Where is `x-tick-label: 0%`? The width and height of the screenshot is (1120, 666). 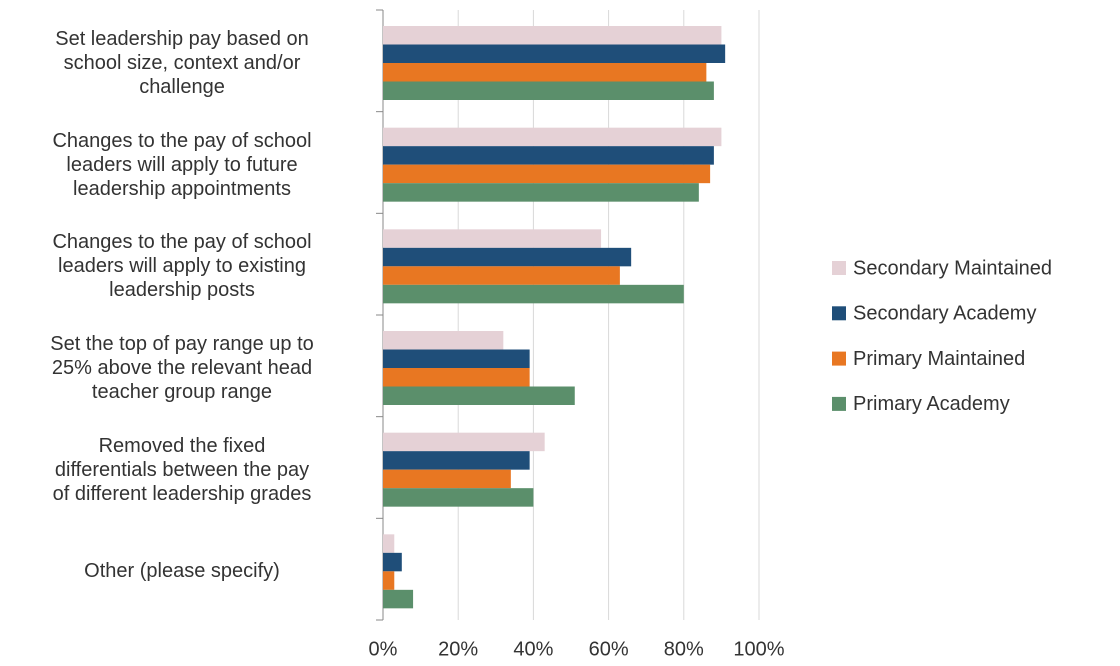
x-tick-label: 0% is located at coordinates (383, 649).